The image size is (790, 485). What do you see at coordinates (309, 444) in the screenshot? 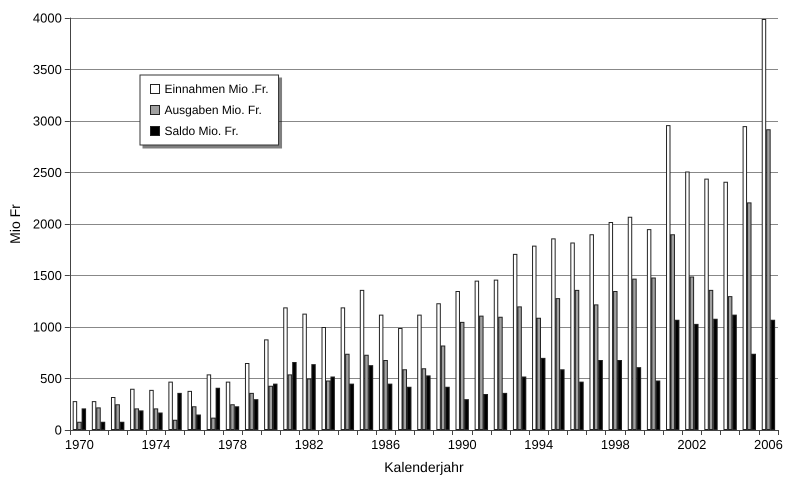
I see `x-tick-label: 1982` at bounding box center [309, 444].